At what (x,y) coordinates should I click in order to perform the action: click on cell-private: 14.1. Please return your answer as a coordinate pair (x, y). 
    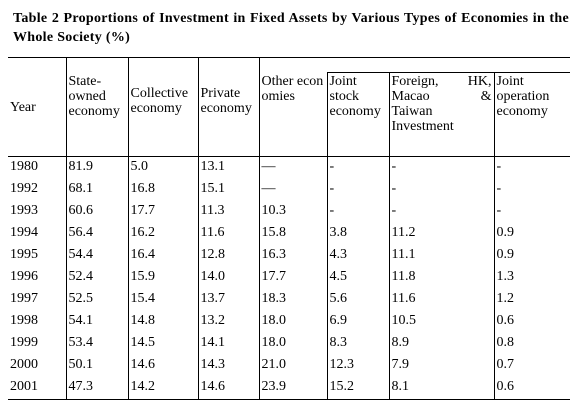
    Looking at the image, I should click on (228, 344).